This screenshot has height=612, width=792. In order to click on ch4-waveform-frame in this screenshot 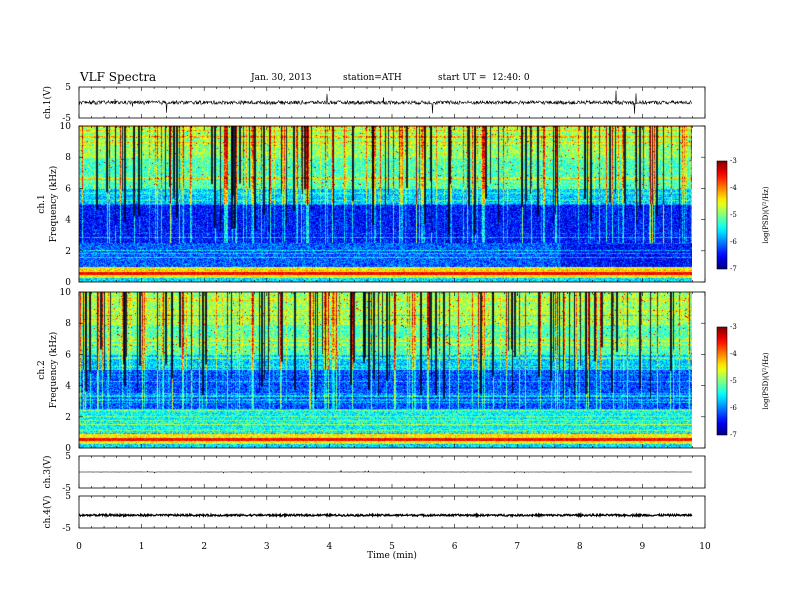, I will do `click(392, 512)`.